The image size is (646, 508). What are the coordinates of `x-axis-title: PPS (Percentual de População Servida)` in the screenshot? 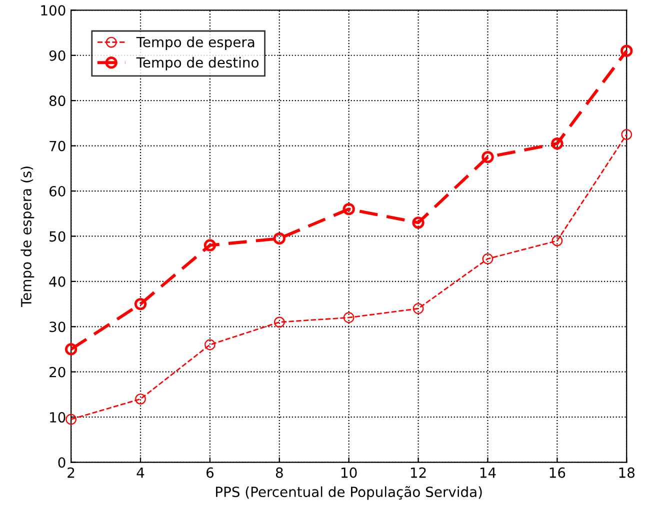 It's located at (349, 493).